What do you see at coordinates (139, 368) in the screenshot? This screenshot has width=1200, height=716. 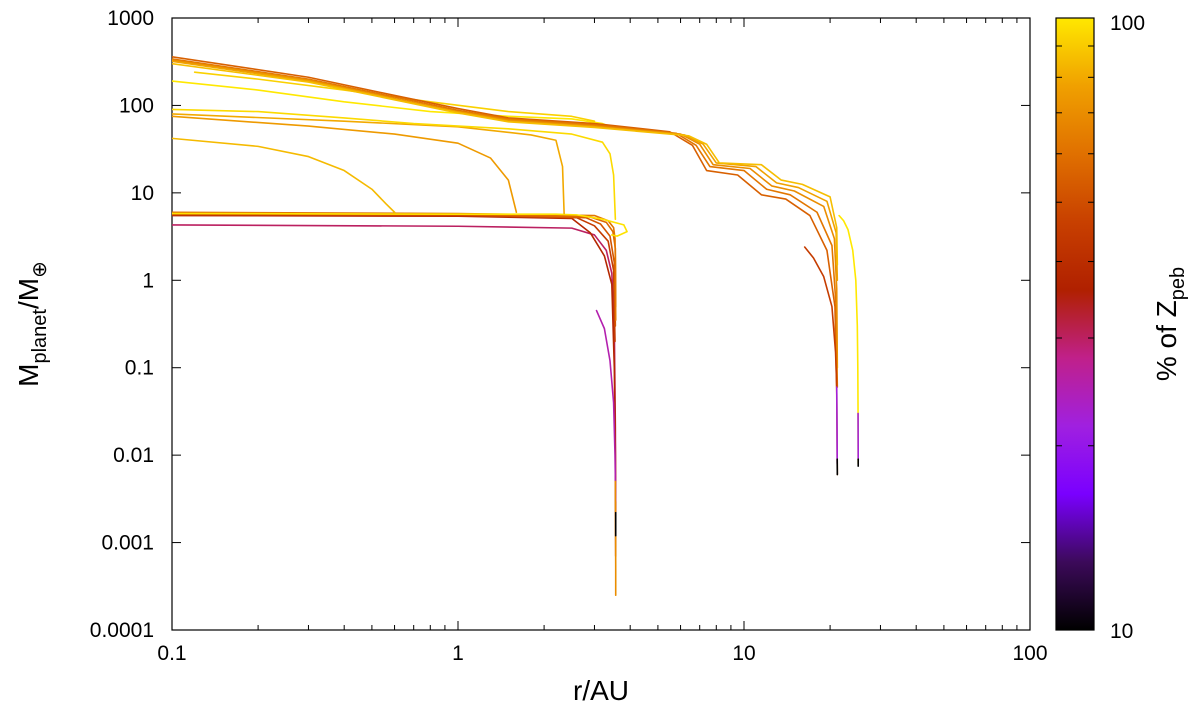 I see `y-tick-label: 0.1` at bounding box center [139, 368].